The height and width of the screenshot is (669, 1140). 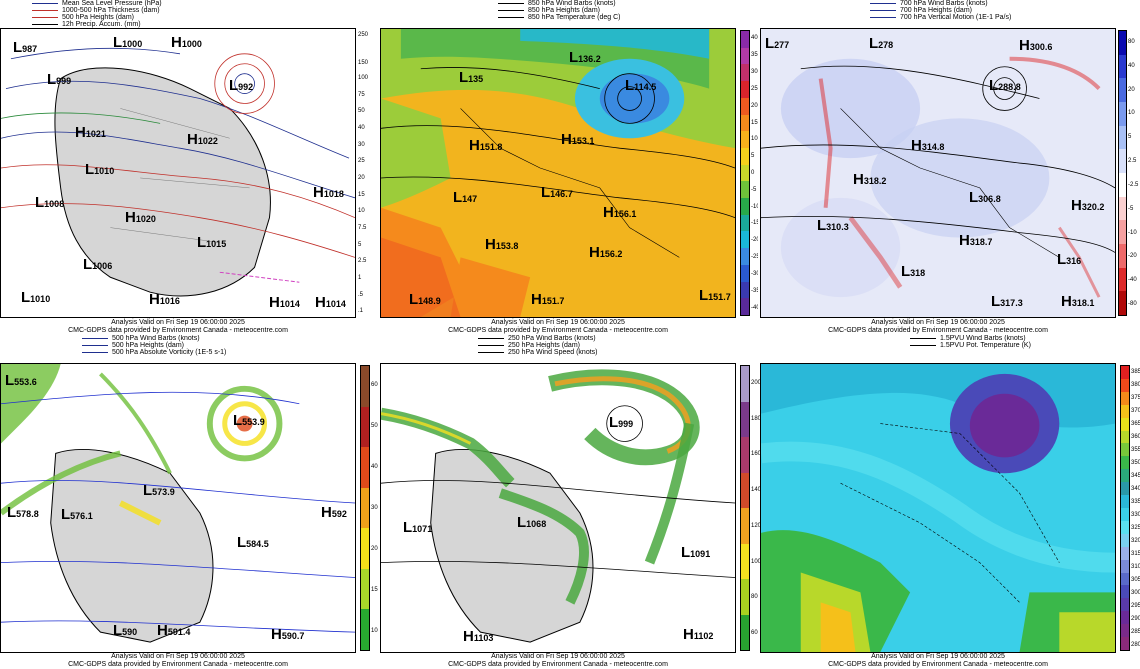 What do you see at coordinates (140, 217) in the screenshot?
I see `pressure-system: H1020` at bounding box center [140, 217].